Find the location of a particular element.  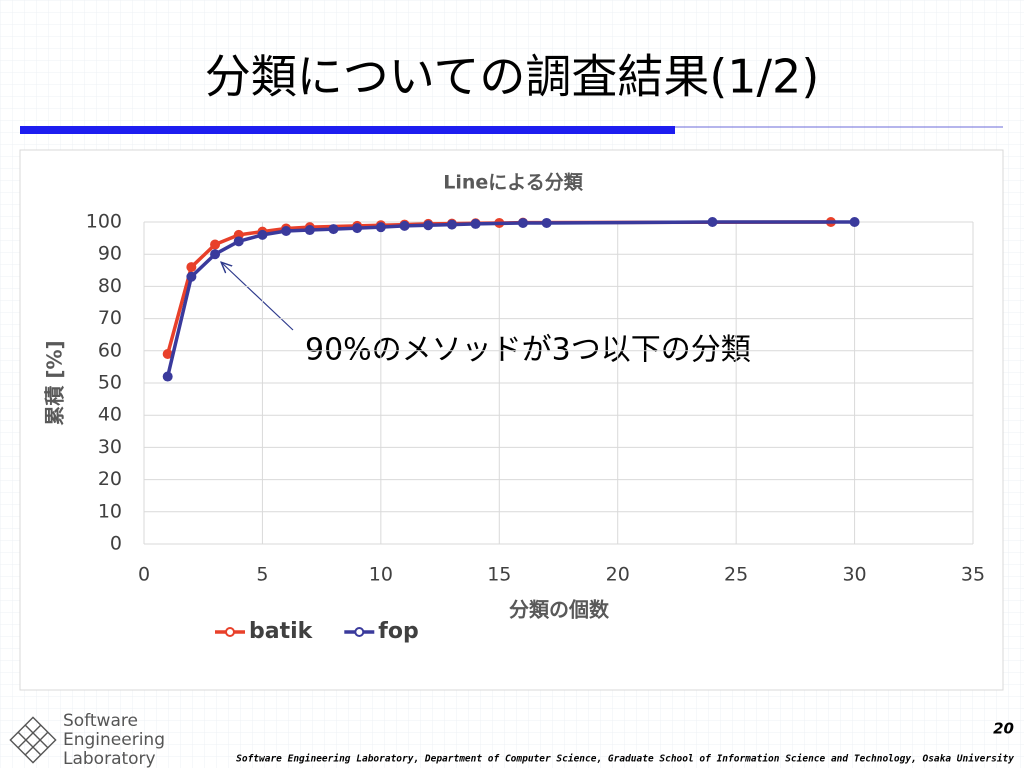

legend-label: fop is located at coordinates (398, 631).